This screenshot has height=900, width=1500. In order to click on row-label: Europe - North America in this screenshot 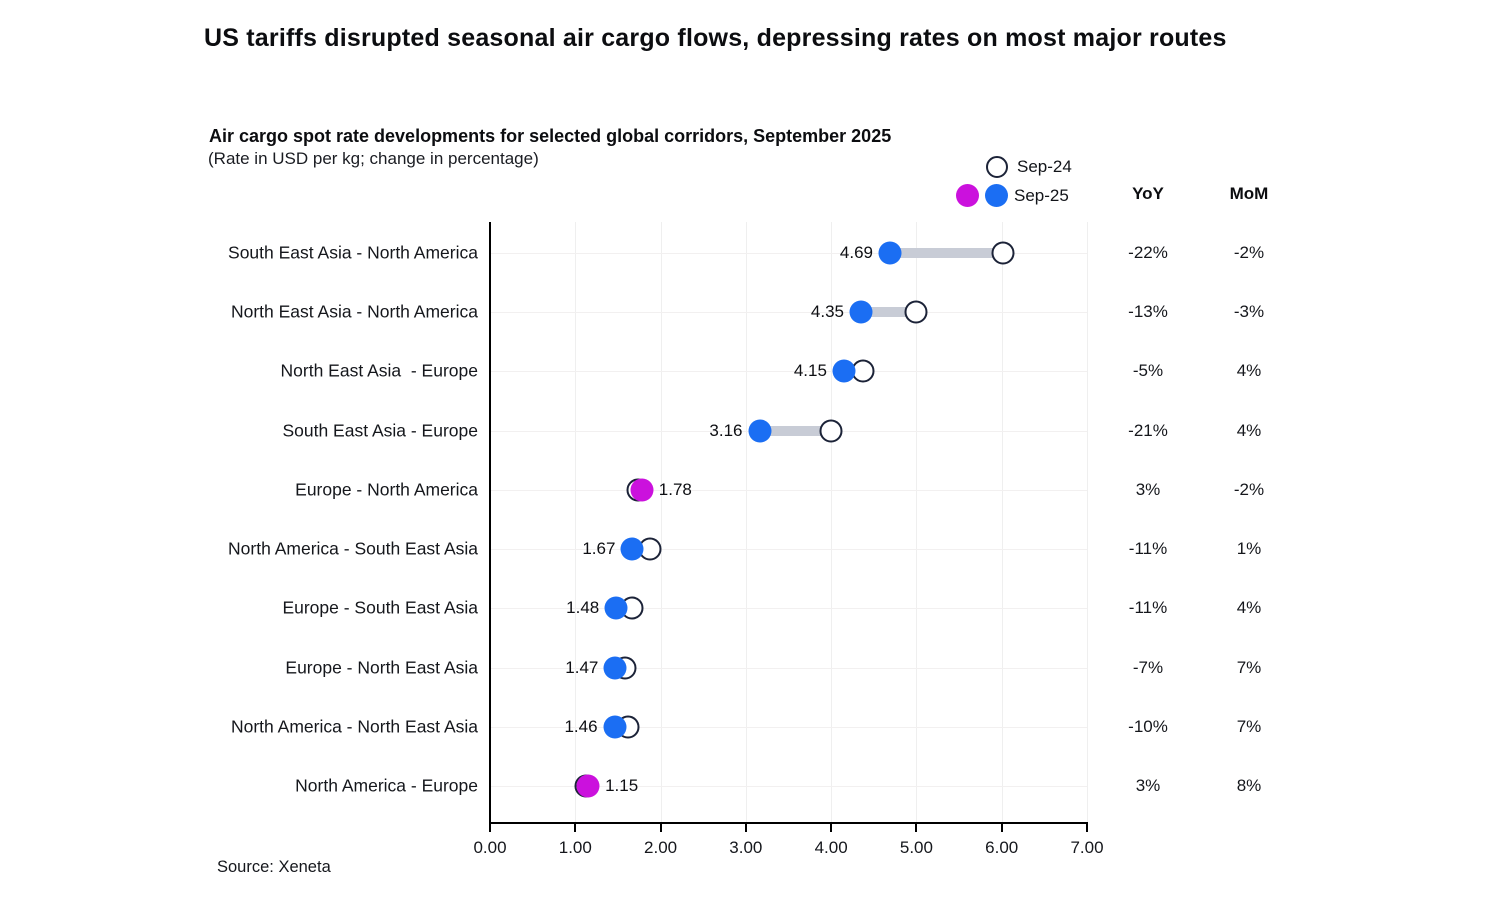, I will do `click(386, 489)`.